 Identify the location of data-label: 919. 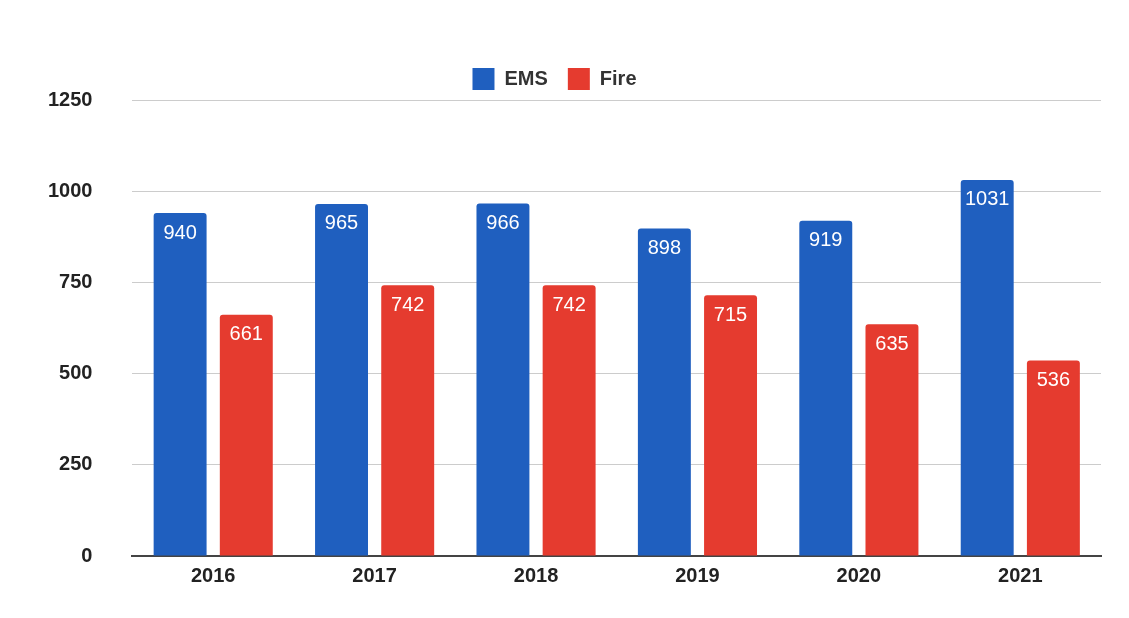
(826, 239).